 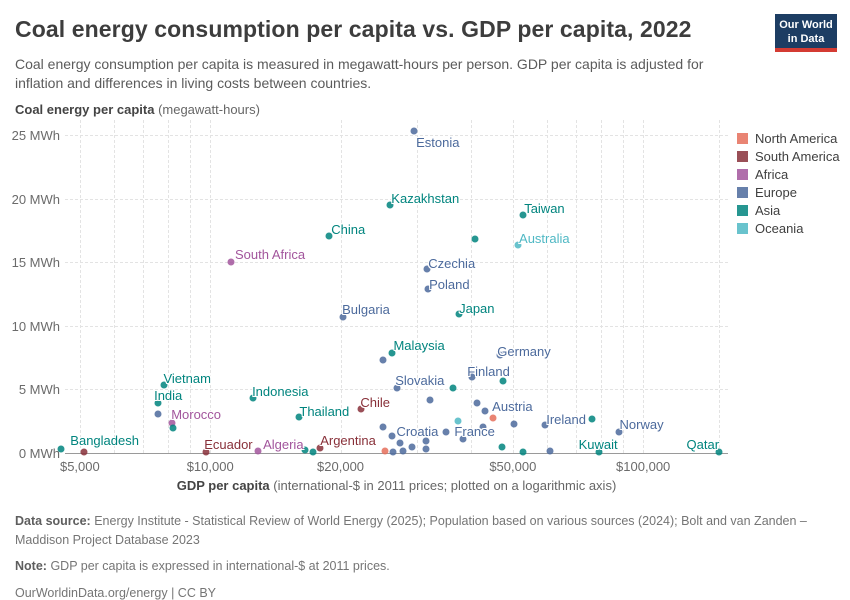 What do you see at coordinates (788, 156) in the screenshot?
I see `legend-item-sa: South America` at bounding box center [788, 156].